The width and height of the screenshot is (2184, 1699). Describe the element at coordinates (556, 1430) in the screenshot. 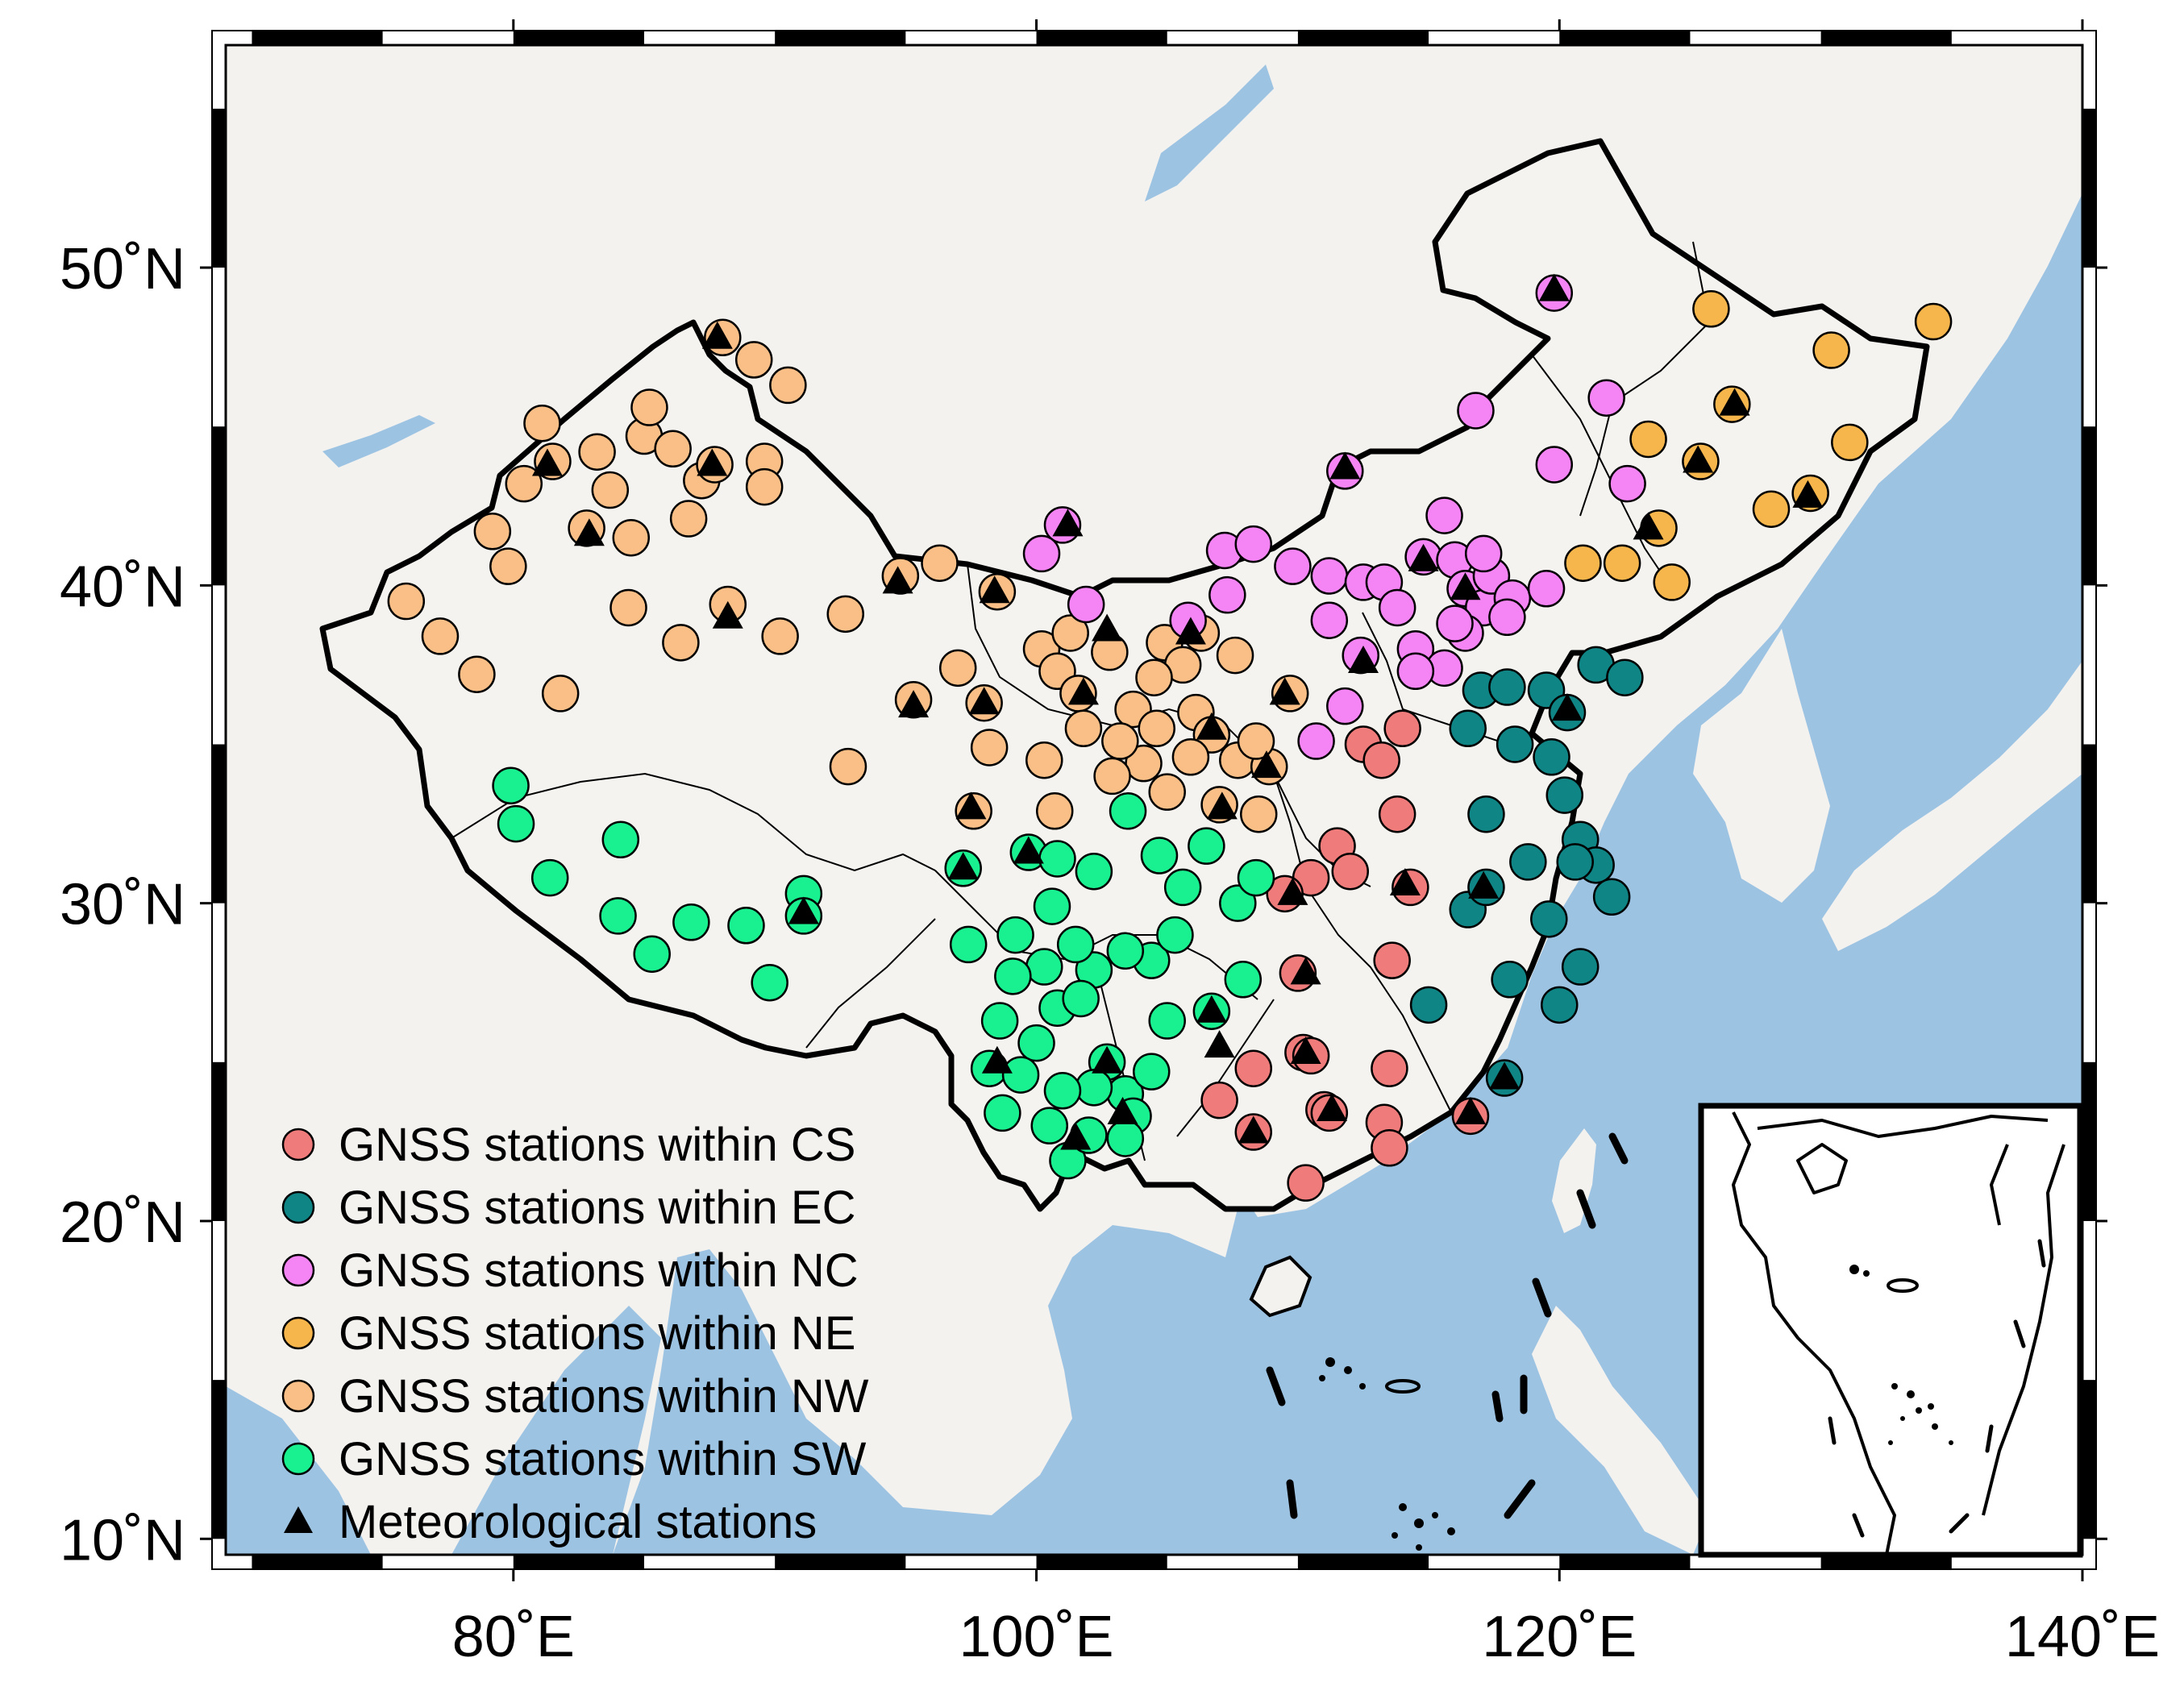

I see `bay-of-bengal-east` at that location.